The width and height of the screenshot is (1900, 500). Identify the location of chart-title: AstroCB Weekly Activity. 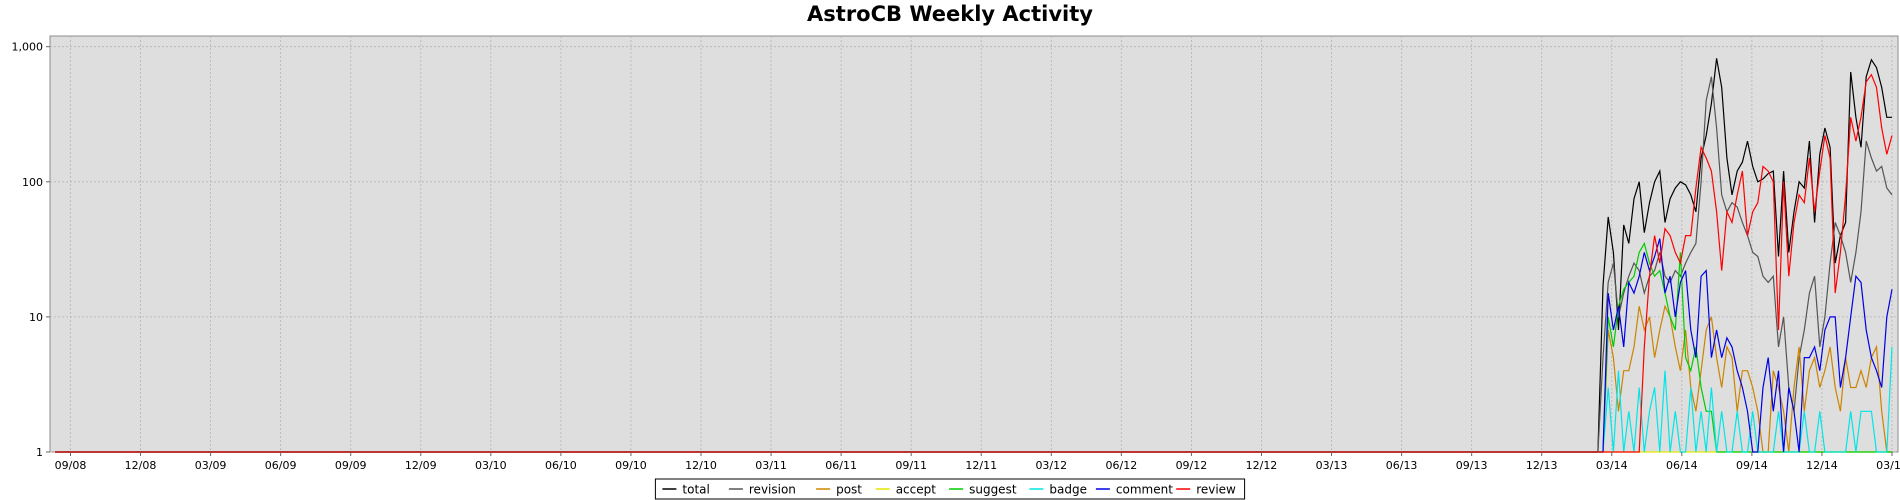
(950, 14).